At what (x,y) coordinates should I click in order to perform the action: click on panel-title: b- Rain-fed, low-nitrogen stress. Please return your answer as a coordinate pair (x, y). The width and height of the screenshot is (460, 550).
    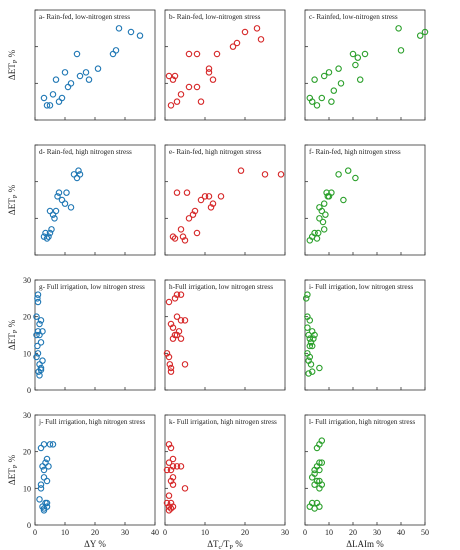
    Looking at the image, I should click on (215, 17).